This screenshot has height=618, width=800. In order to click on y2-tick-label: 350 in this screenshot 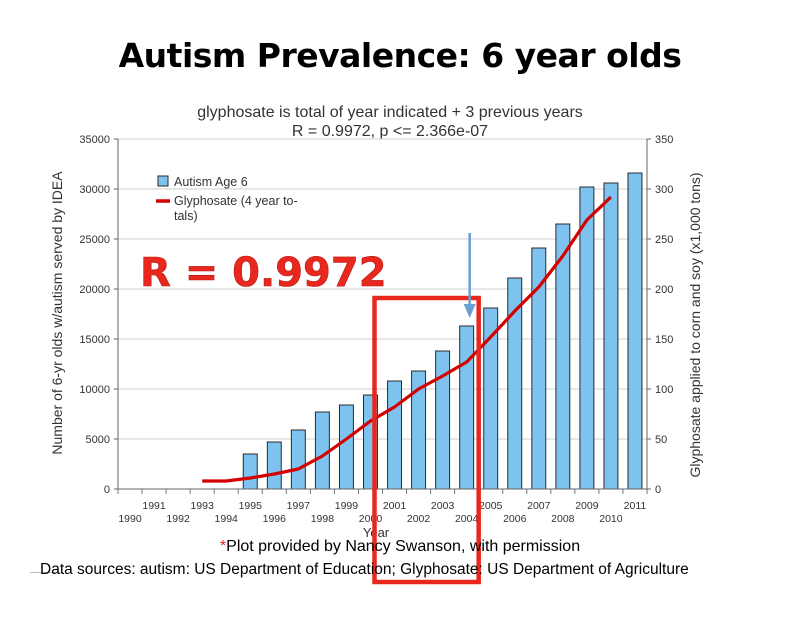, I will do `click(664, 140)`.